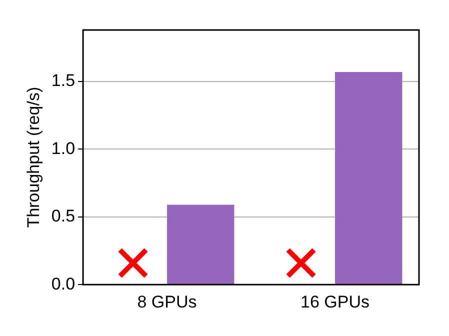  Describe the element at coordinates (33, 157) in the screenshot. I see `y-axis-title: Throughput (req/s)` at that location.